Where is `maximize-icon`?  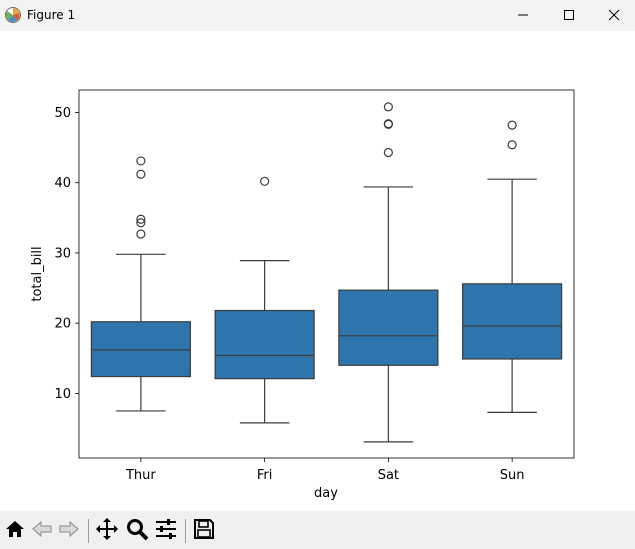 maximize-icon is located at coordinates (569, 15).